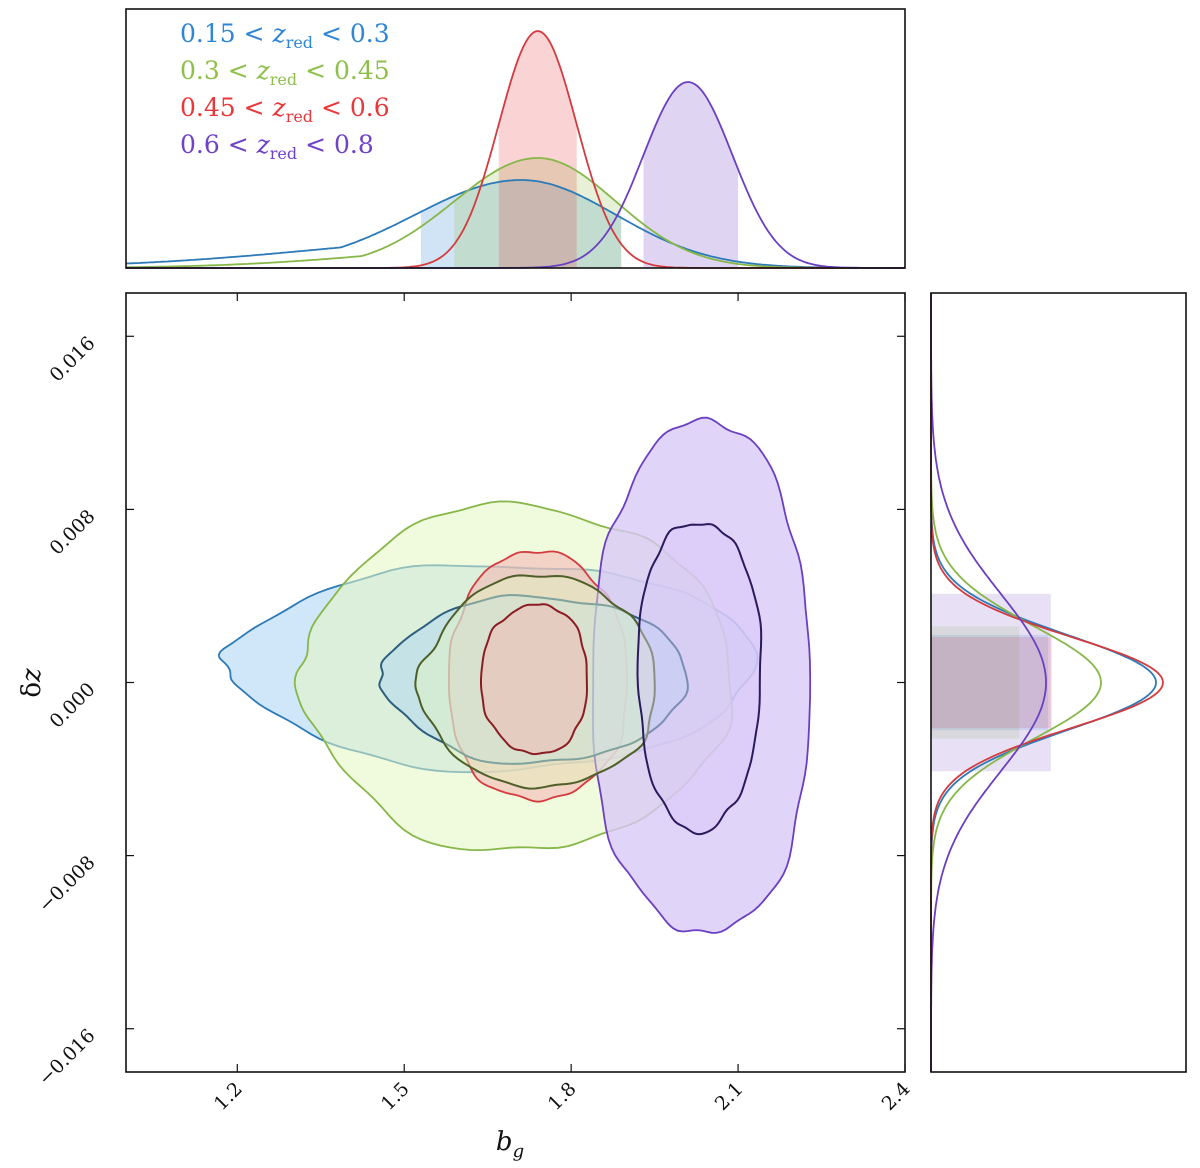 This screenshot has height=1168, width=1200. I want to click on legend-entry-4: 0.6 < zred < 0.8, so click(277, 146).